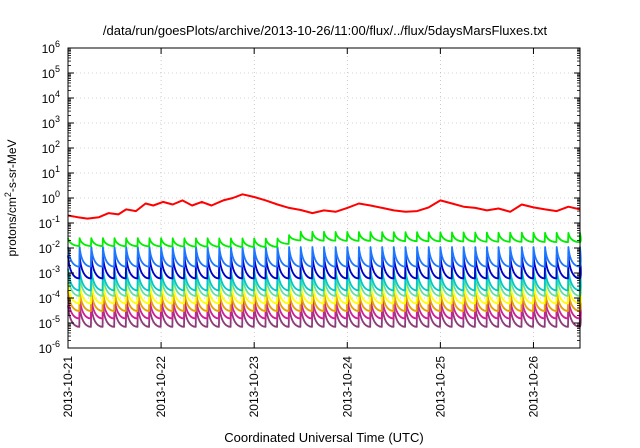 The image size is (640, 448). Describe the element at coordinates (56, 269) in the screenshot. I see `y-tick-exp: -3` at that location.